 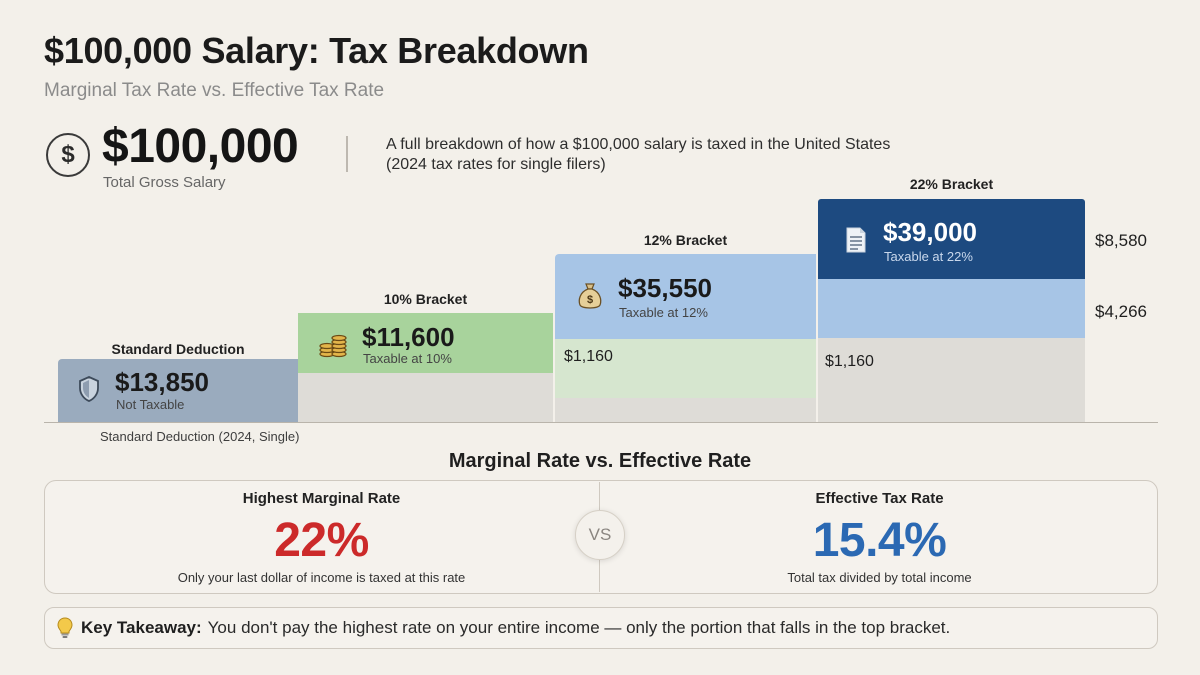 I want to click on twelve-bracket-tax-value: $1,160, so click(x=588, y=356).